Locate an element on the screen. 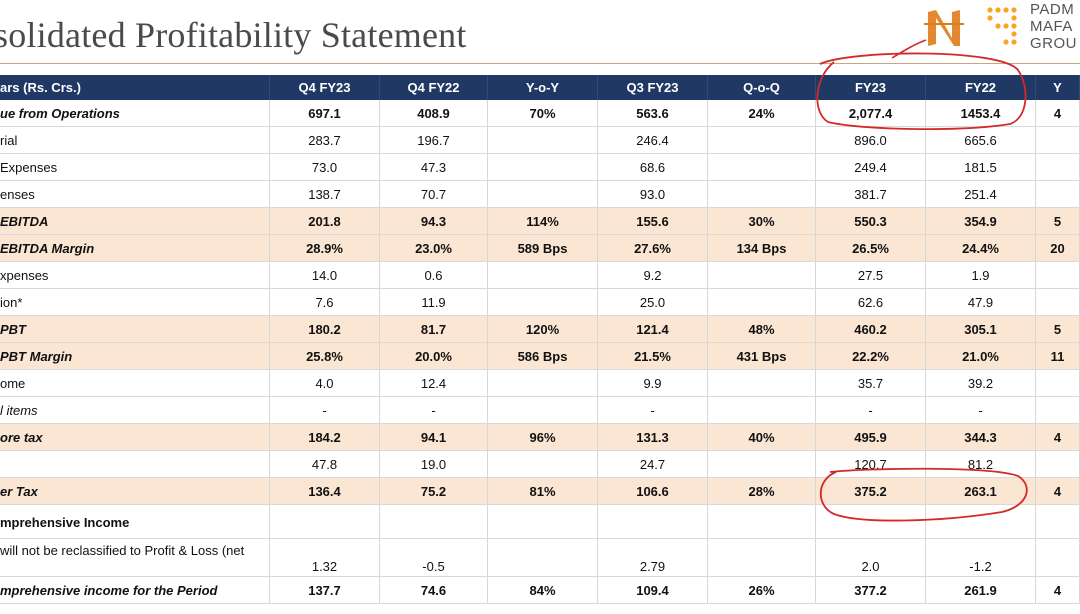 Image resolution: width=1080 pixels, height=614 pixels. logo-line: GROU is located at coordinates (1053, 43).